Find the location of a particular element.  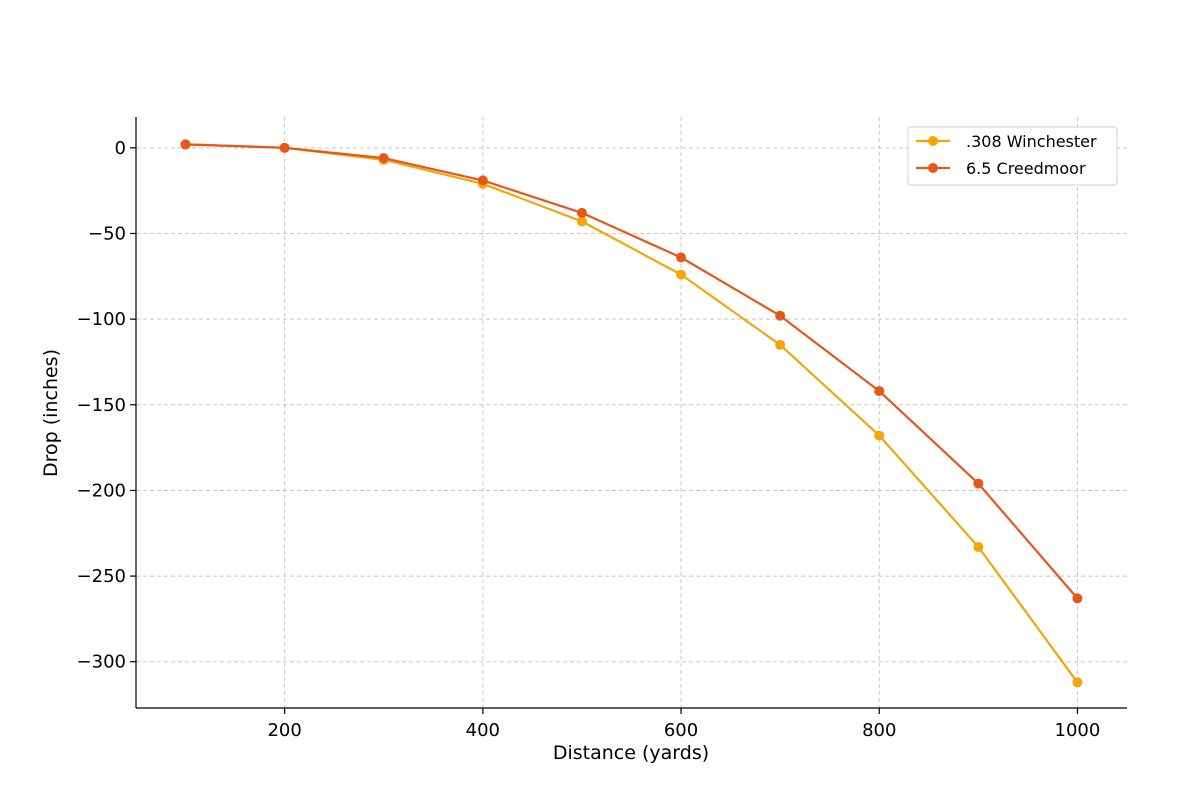

legend-box is located at coordinates (1012, 156).